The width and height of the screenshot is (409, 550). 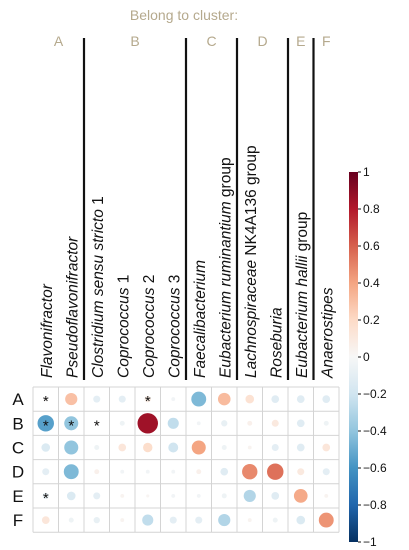 I want to click on colorbar-tick-label: −0.8, so click(x=375, y=505).